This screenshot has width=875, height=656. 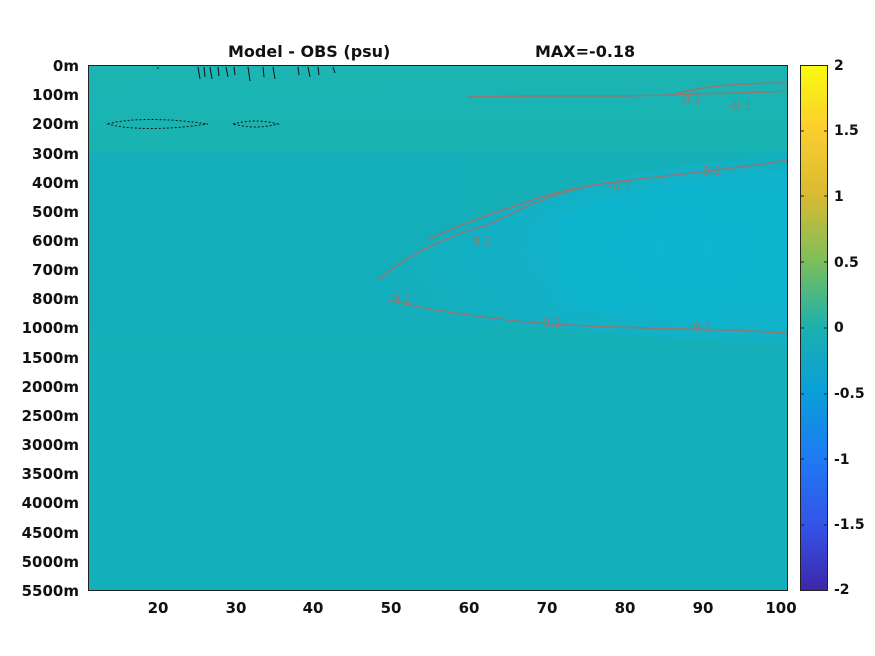 What do you see at coordinates (55, 183) in the screenshot?
I see `y-tick-label: 400m` at bounding box center [55, 183].